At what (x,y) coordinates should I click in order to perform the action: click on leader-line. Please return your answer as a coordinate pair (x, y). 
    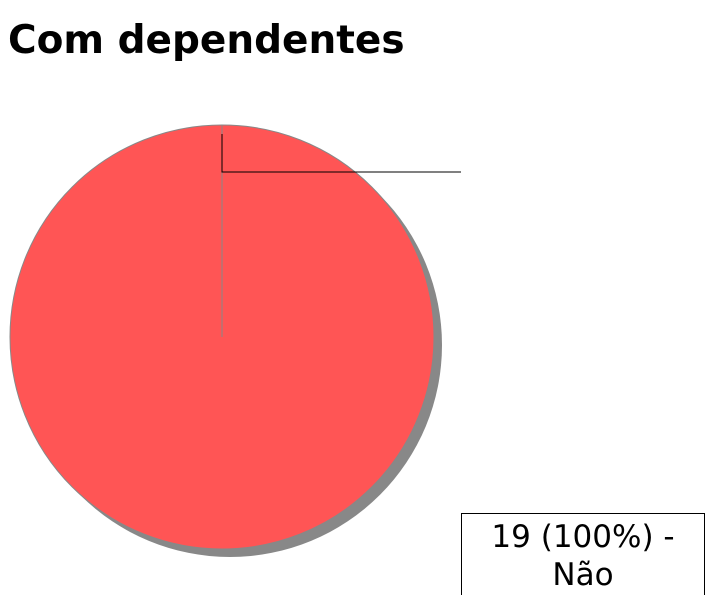
    Looking at the image, I should click on (341, 153).